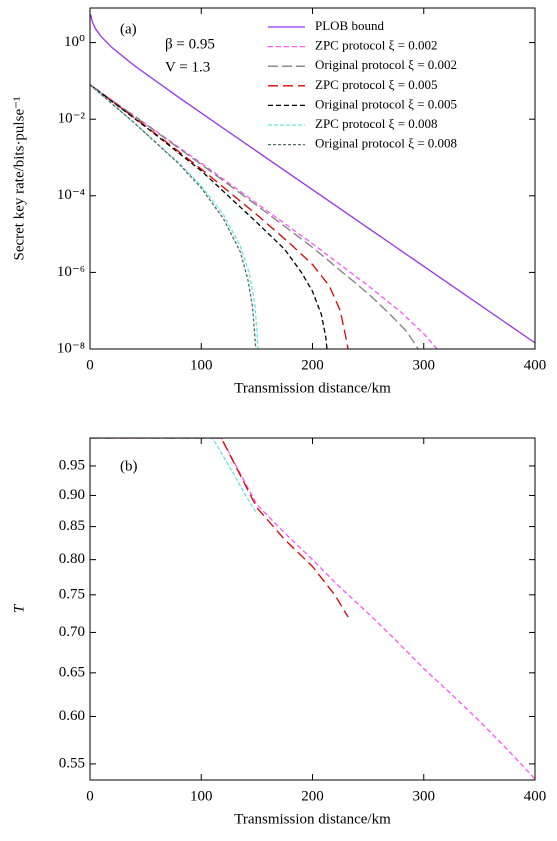 The image size is (557, 841). What do you see at coordinates (386, 103) in the screenshot?
I see `legend-label: Original protocol ξ = 0.005` at bounding box center [386, 103].